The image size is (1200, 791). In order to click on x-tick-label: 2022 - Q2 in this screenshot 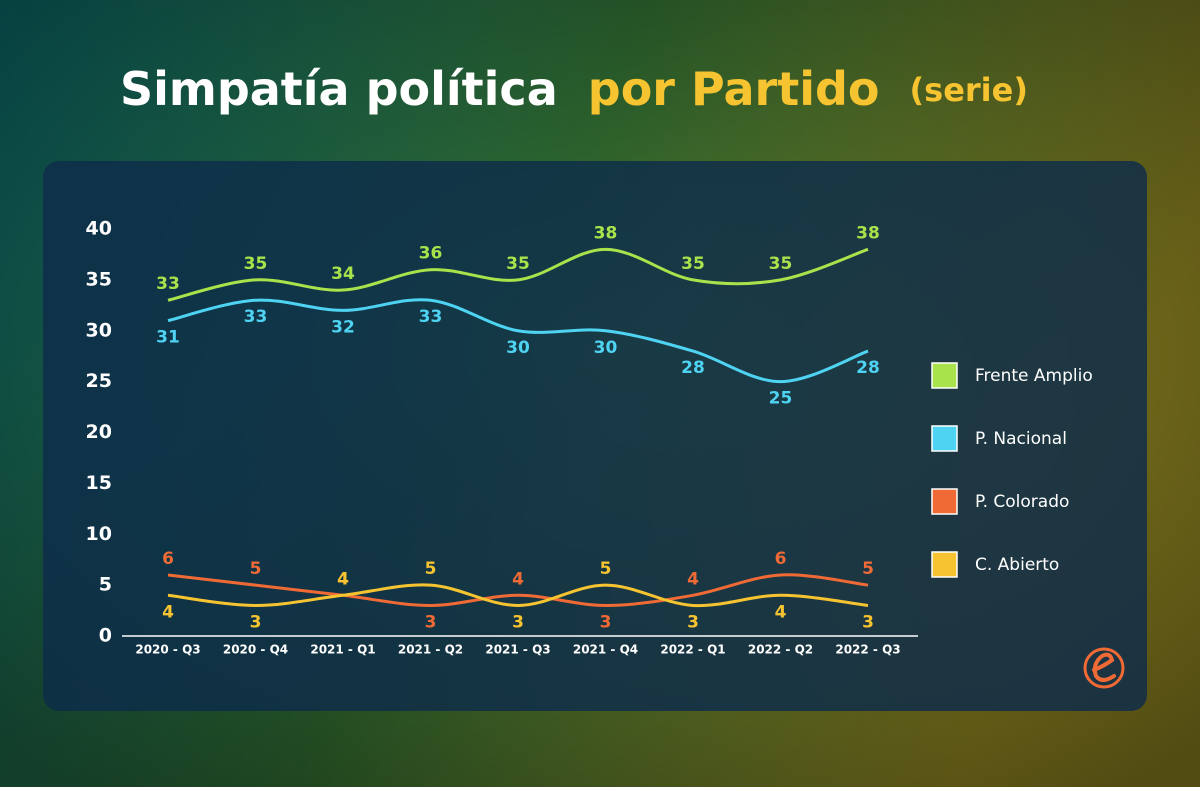, I will do `click(780, 650)`.